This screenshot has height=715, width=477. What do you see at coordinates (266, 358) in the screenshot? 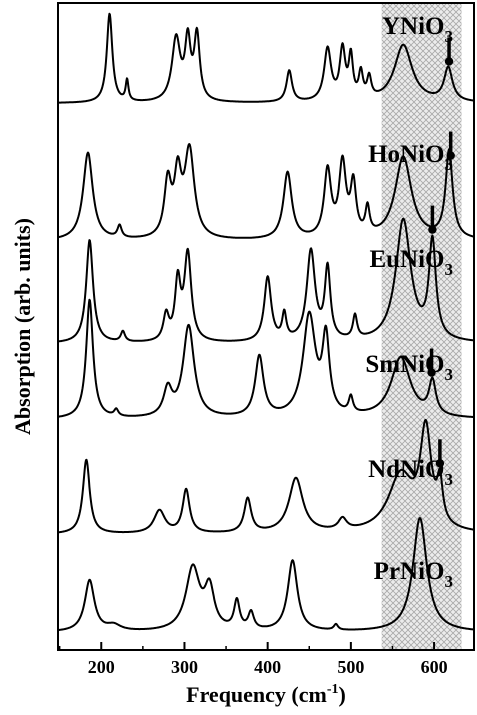
I see `trace-smnio` at bounding box center [266, 358].